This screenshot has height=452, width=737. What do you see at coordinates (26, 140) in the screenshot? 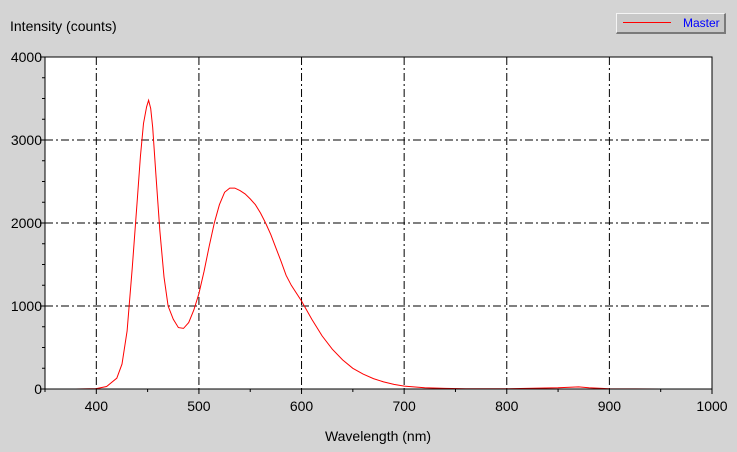
I see `y-tick-label: 3000` at bounding box center [26, 140].